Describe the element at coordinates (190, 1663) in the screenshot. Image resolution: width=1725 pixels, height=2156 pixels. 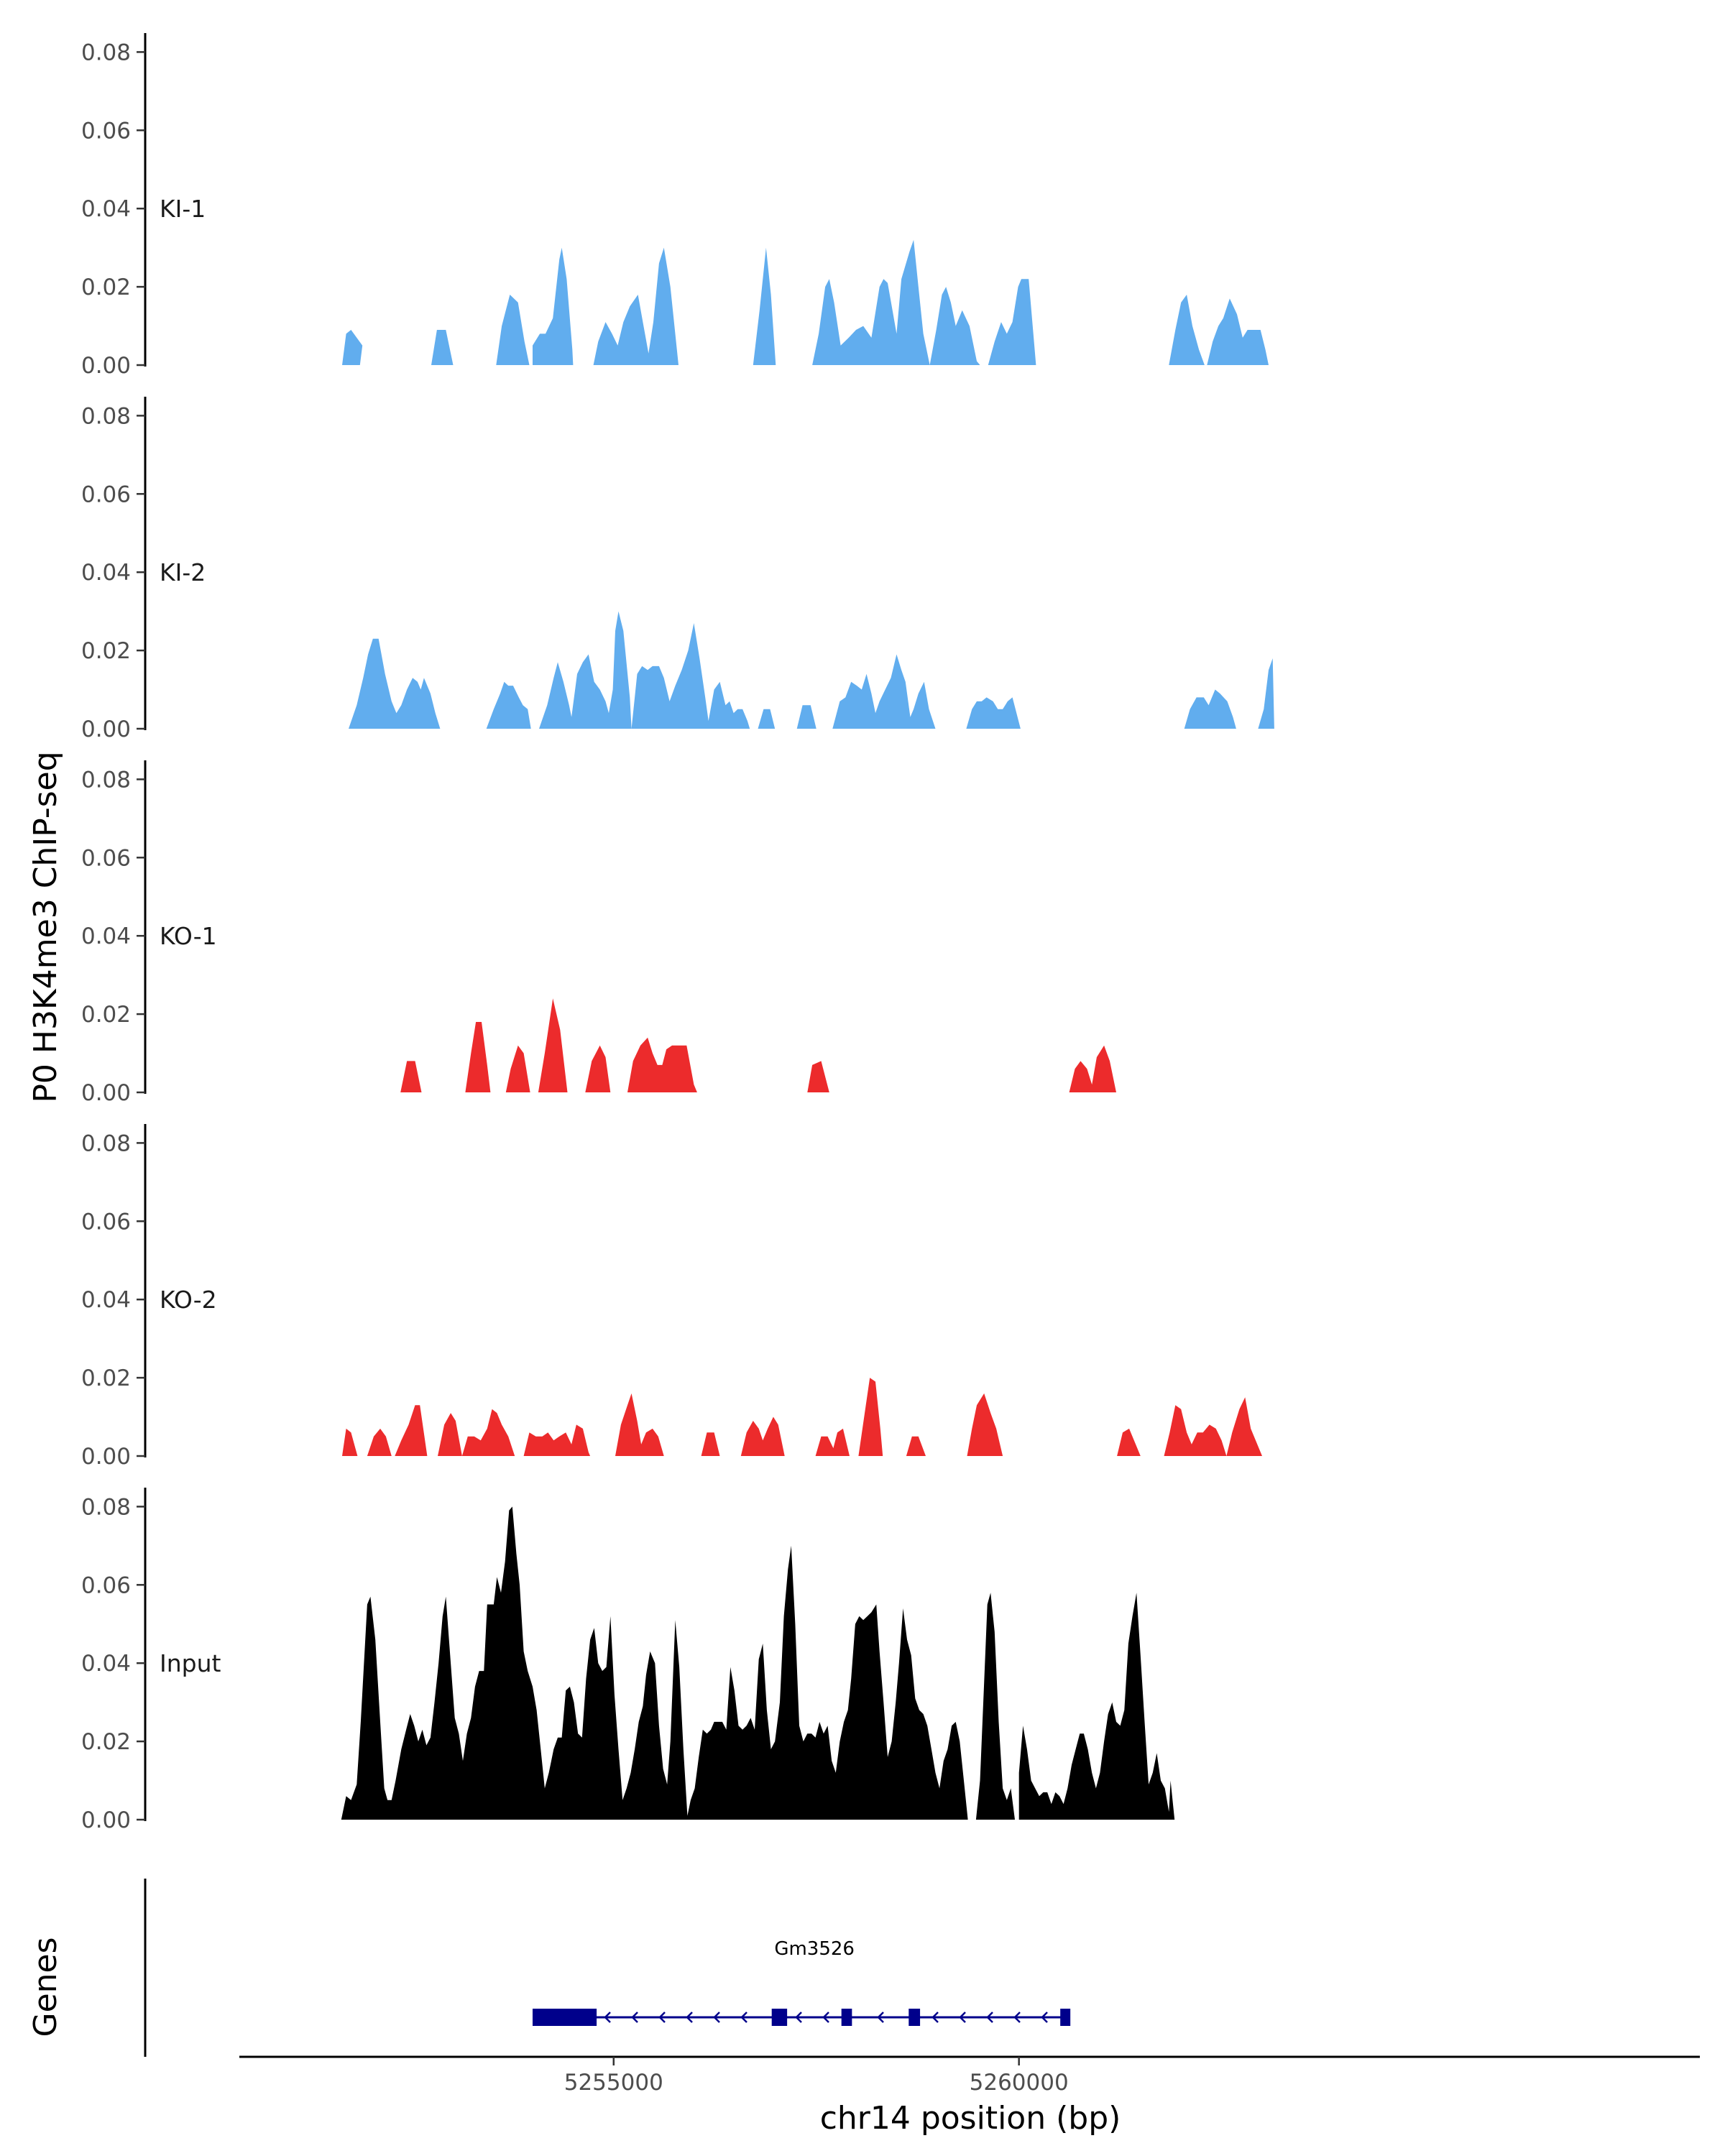
I see `track-label: Input` at that location.